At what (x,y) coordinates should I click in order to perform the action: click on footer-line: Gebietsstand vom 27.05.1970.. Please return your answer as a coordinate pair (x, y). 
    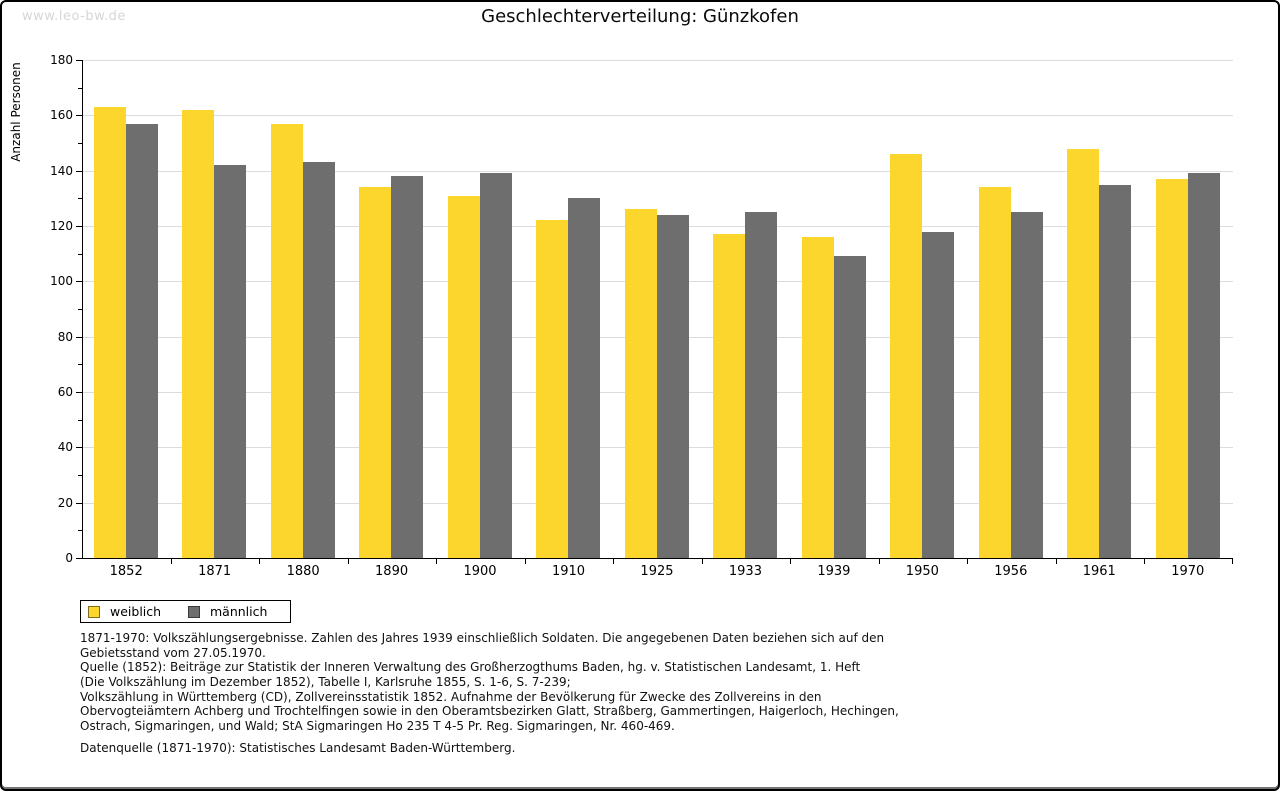
    Looking at the image, I should click on (173, 652).